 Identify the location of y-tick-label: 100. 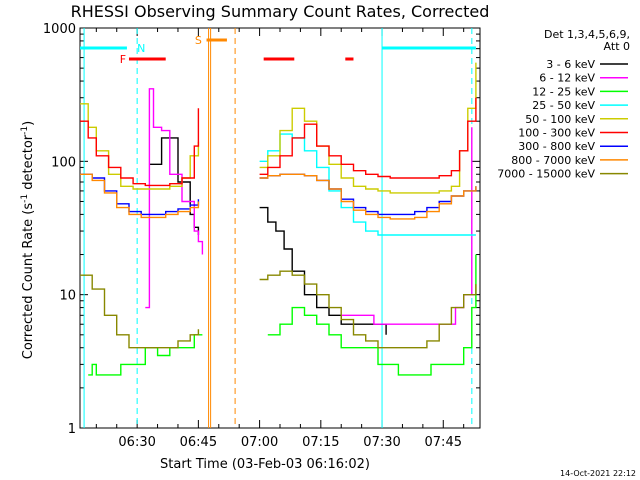
(63, 162).